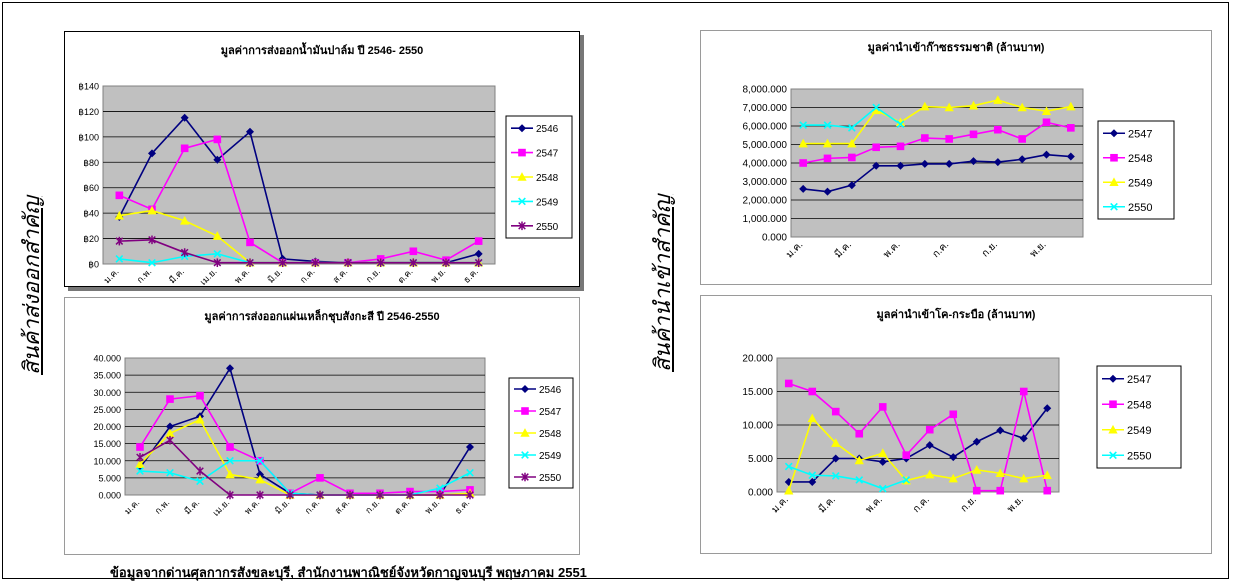 The height and width of the screenshot is (583, 1233). I want to click on y-tick-label: ฿60, so click(91, 188).